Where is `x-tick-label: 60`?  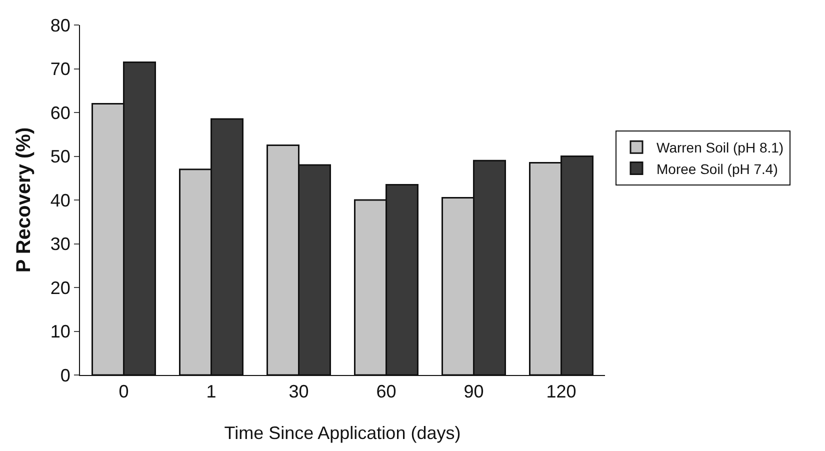 x-tick-label: 60 is located at coordinates (386, 392).